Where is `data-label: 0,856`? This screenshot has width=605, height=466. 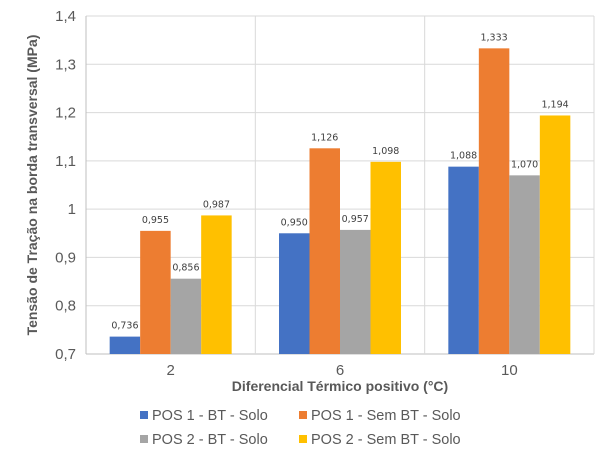 data-label: 0,856 is located at coordinates (185, 268).